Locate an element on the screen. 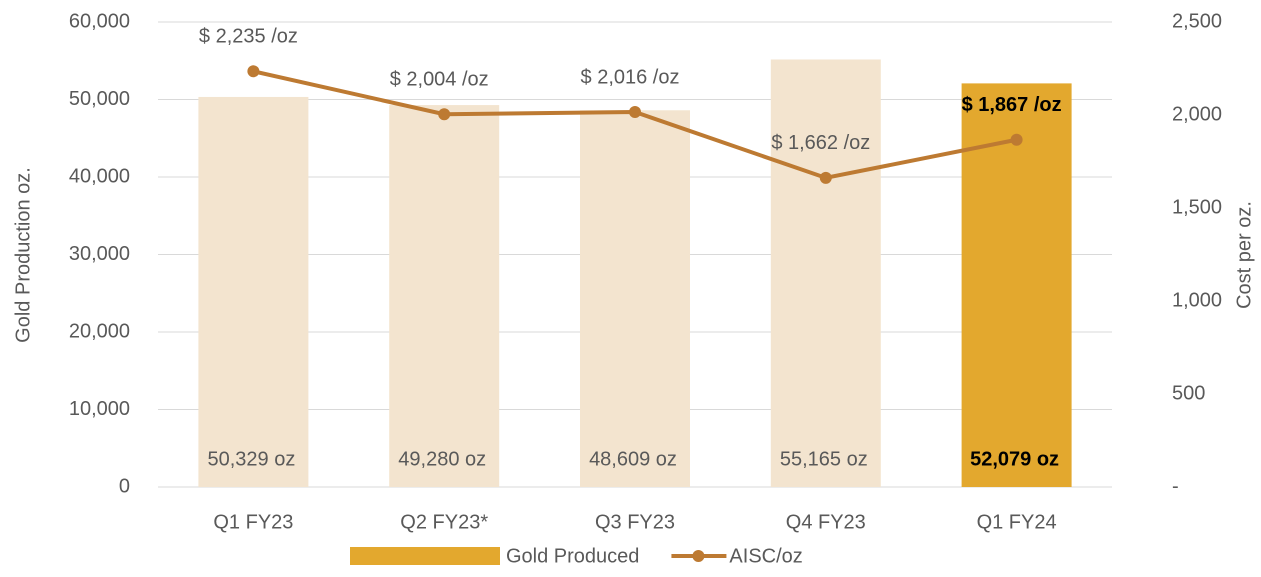 The height and width of the screenshot is (577, 1261). y-tick-label: 20,000 is located at coordinates (99, 331).